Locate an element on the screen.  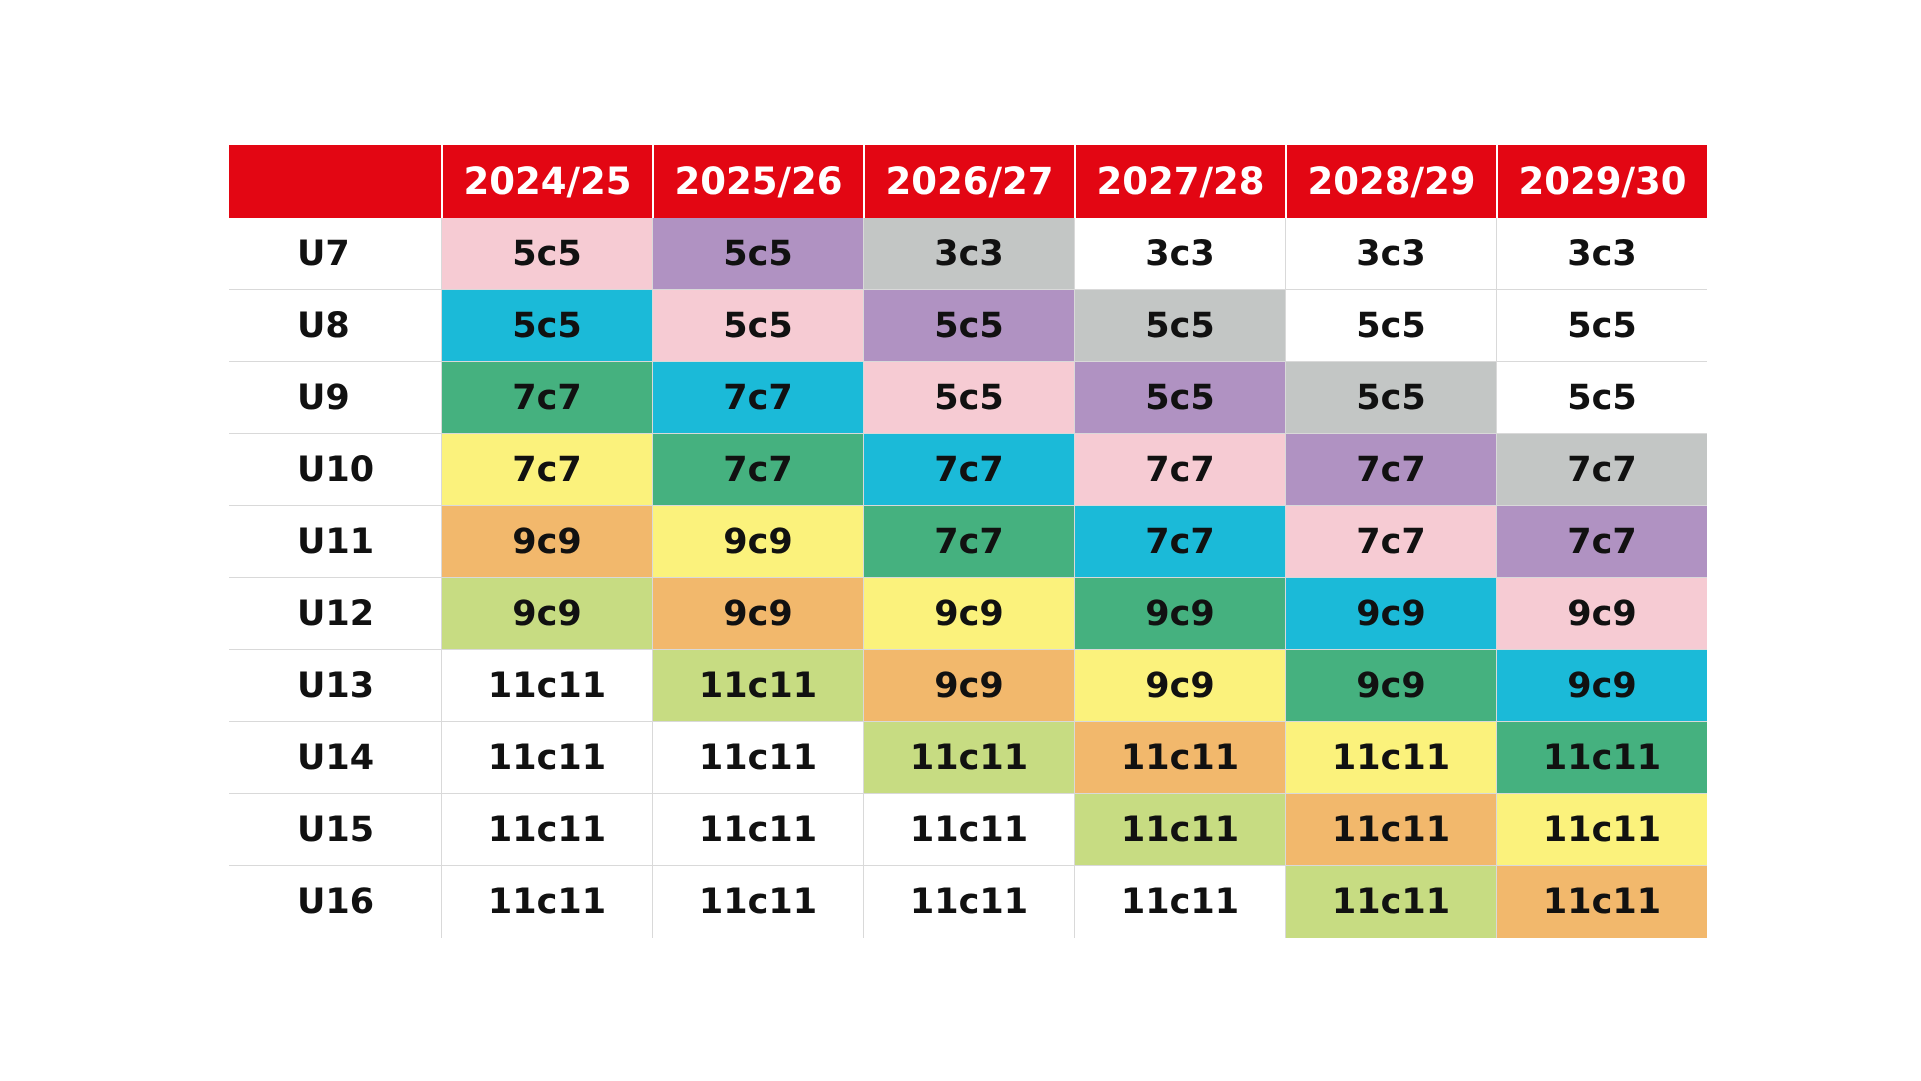
age-group-label: U8 is located at coordinates (335, 326).